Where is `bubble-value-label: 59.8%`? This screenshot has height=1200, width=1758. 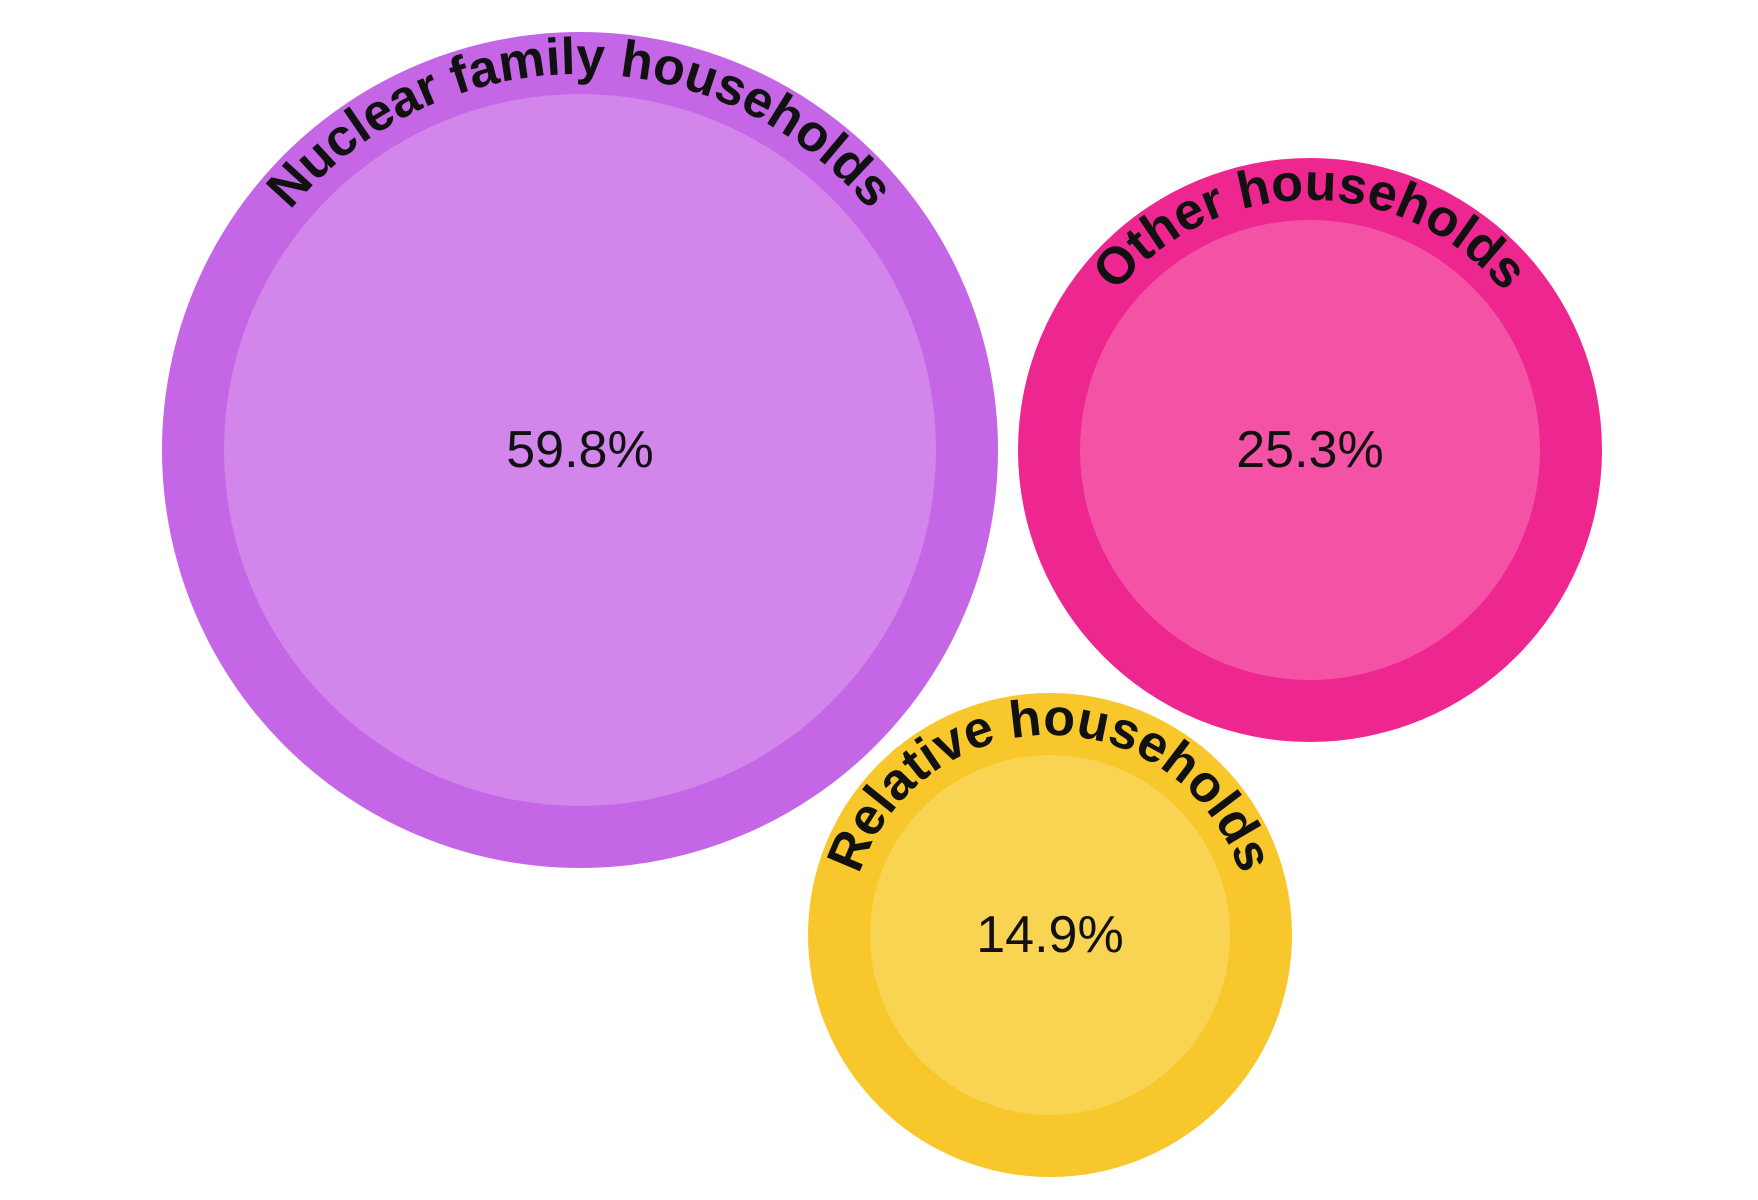
bubble-value-label: 59.8% is located at coordinates (579, 450).